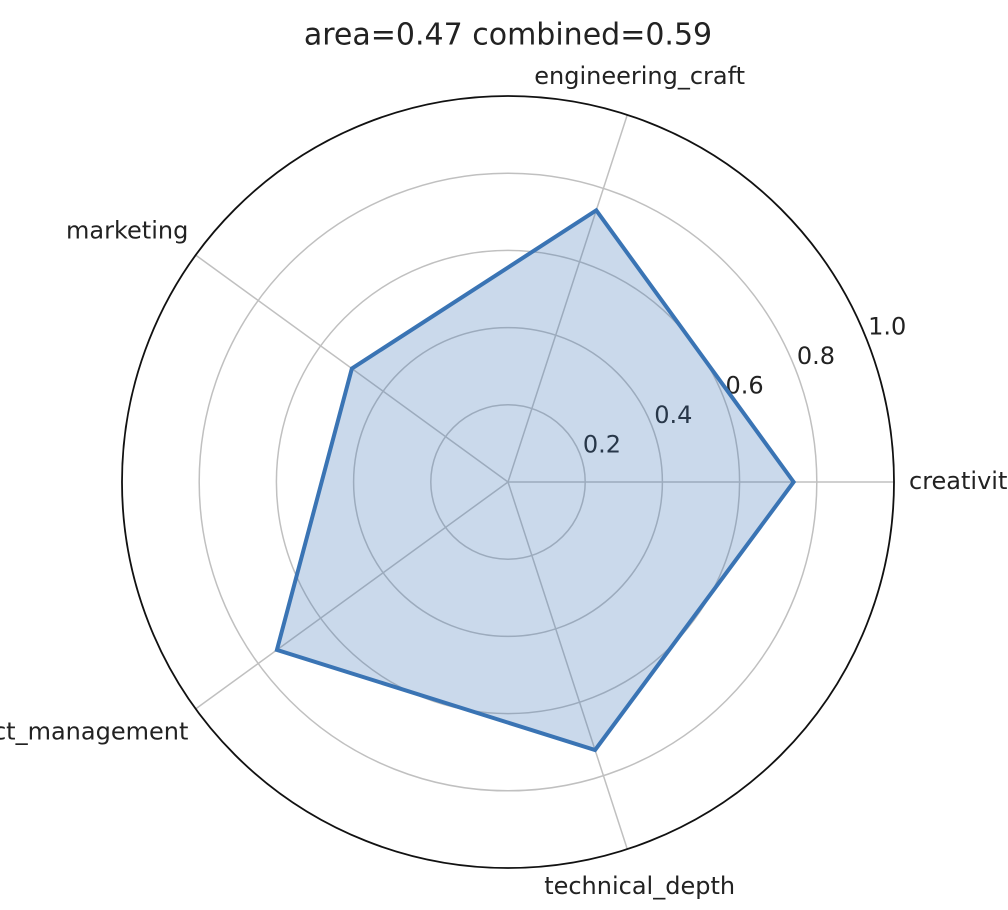  What do you see at coordinates (127, 231) in the screenshot?
I see `category-label: marketing` at bounding box center [127, 231].